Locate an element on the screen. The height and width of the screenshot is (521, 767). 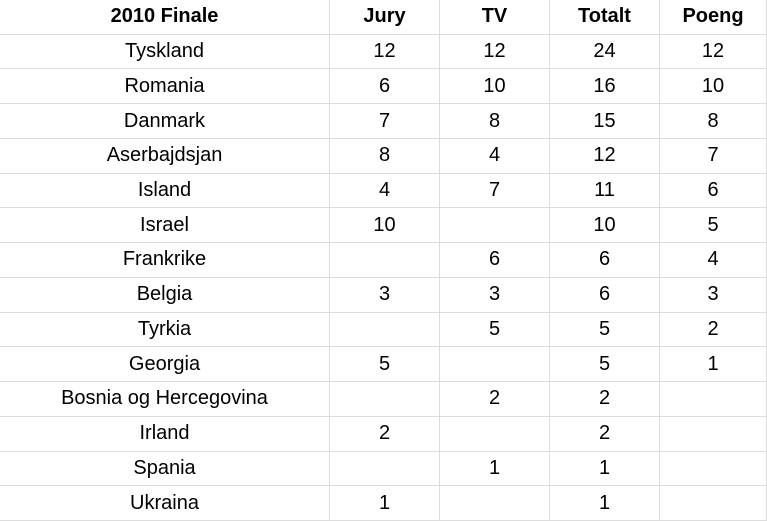
country-cell: Israel is located at coordinates (165, 226).